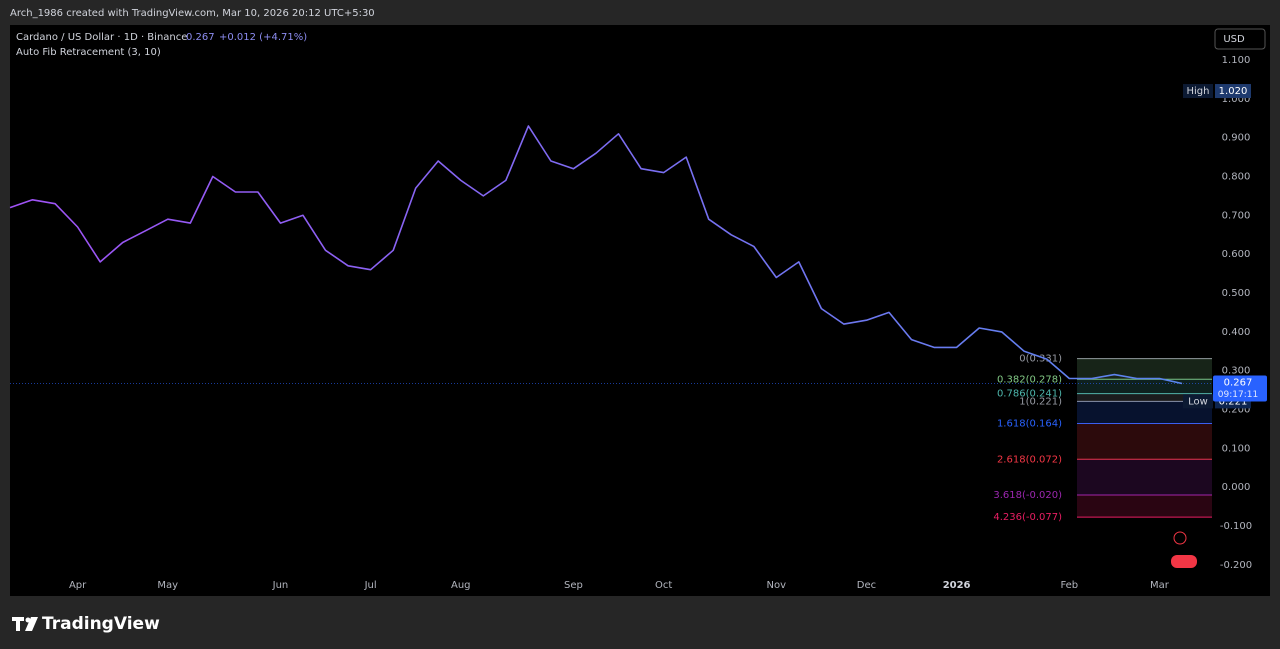 The width and height of the screenshot is (1280, 649). I want to click on low-tag-bg, so click(1198, 401).